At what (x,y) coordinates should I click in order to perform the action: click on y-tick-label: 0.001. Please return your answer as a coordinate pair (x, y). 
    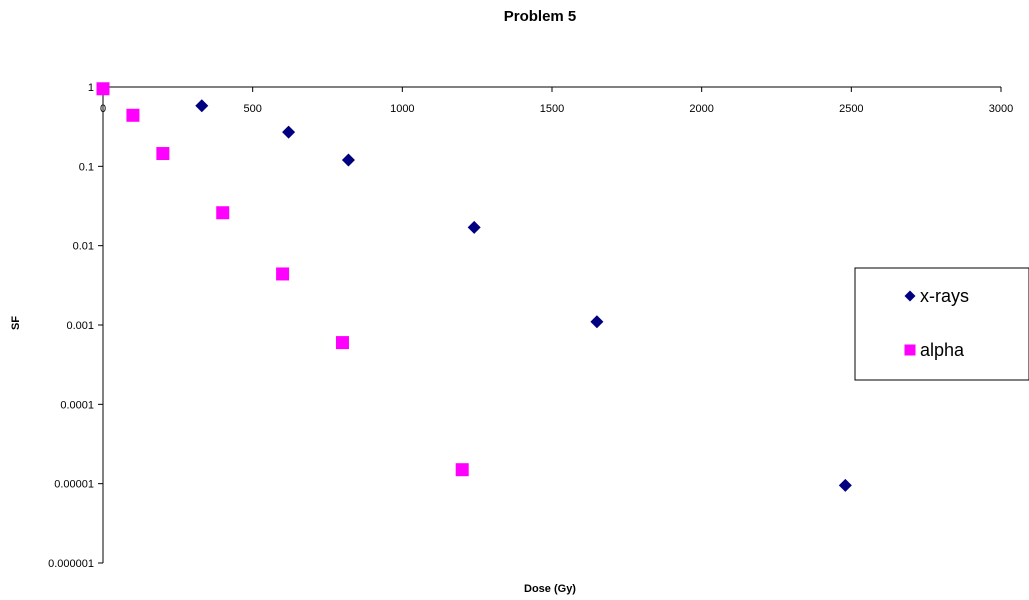
    Looking at the image, I should click on (80, 326).